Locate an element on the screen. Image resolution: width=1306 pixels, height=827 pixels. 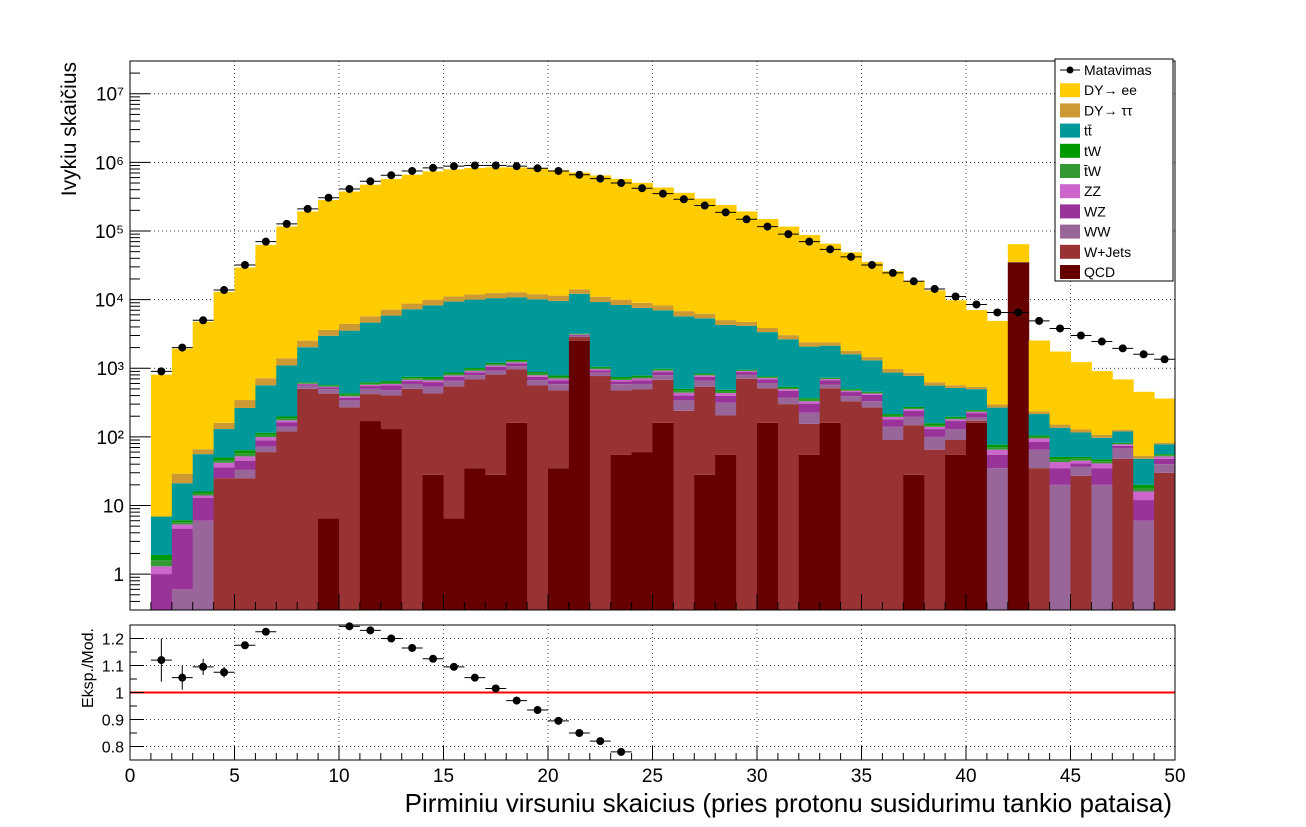
y-tick-label: 10³ is located at coordinates (110, 369).